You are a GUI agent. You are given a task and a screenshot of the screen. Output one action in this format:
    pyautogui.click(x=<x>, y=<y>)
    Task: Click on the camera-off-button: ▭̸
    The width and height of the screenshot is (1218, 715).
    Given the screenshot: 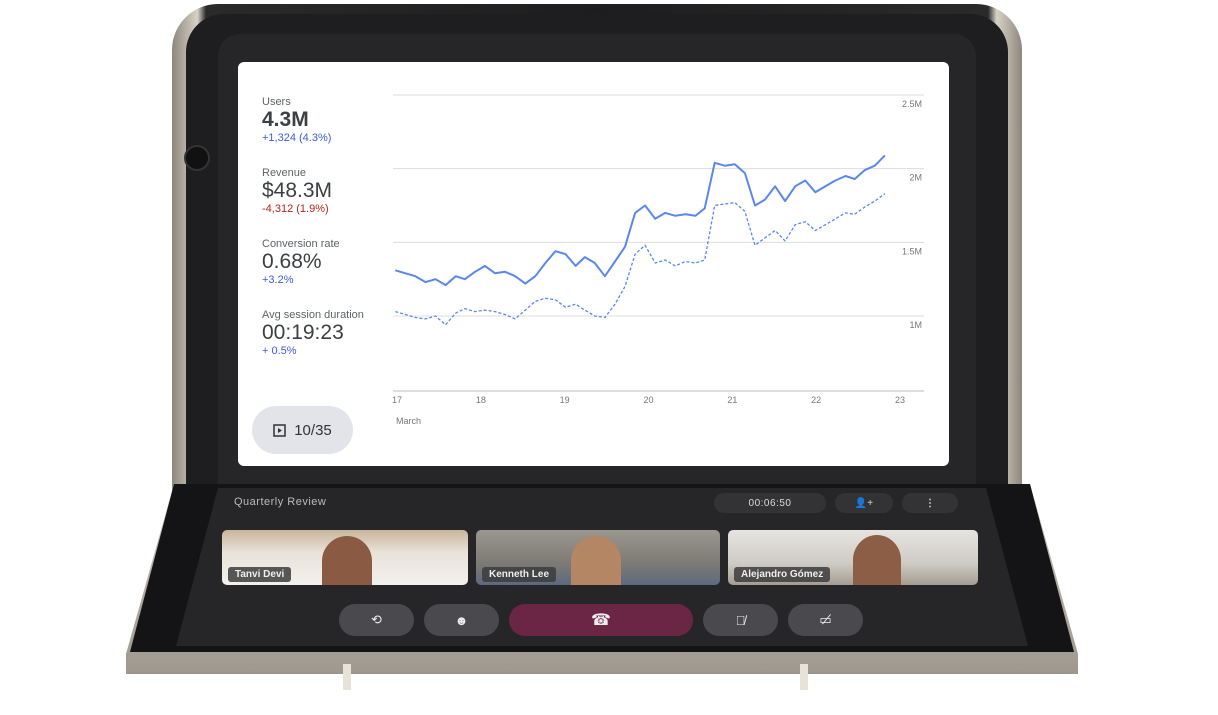 What is the action you would take?
    pyautogui.click(x=825, y=620)
    